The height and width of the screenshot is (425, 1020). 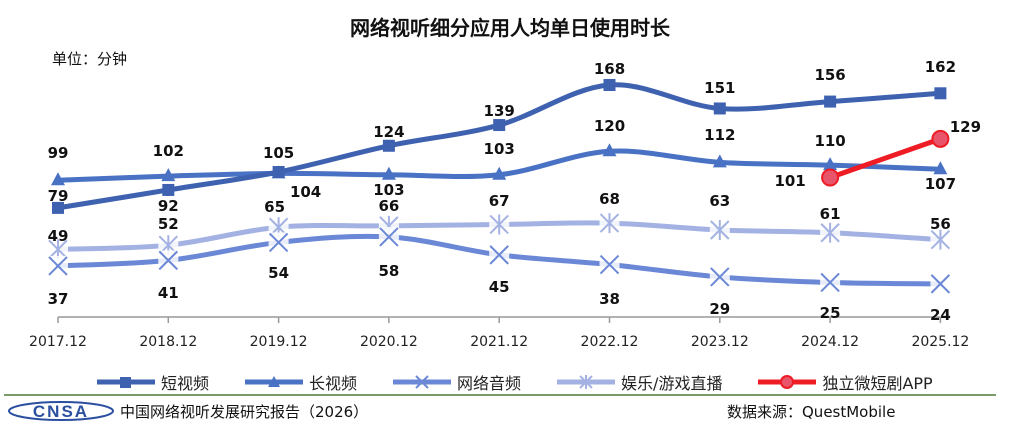 I want to click on x-tick-label: 2020.12, so click(x=389, y=342).